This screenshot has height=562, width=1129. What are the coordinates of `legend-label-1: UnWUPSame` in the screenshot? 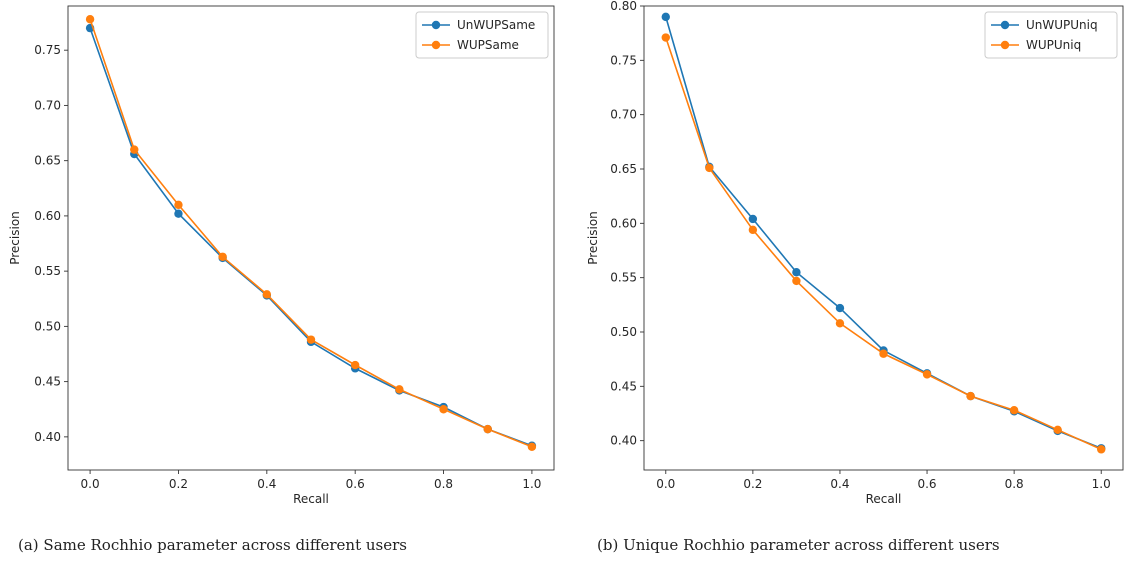 It's located at (496, 25).